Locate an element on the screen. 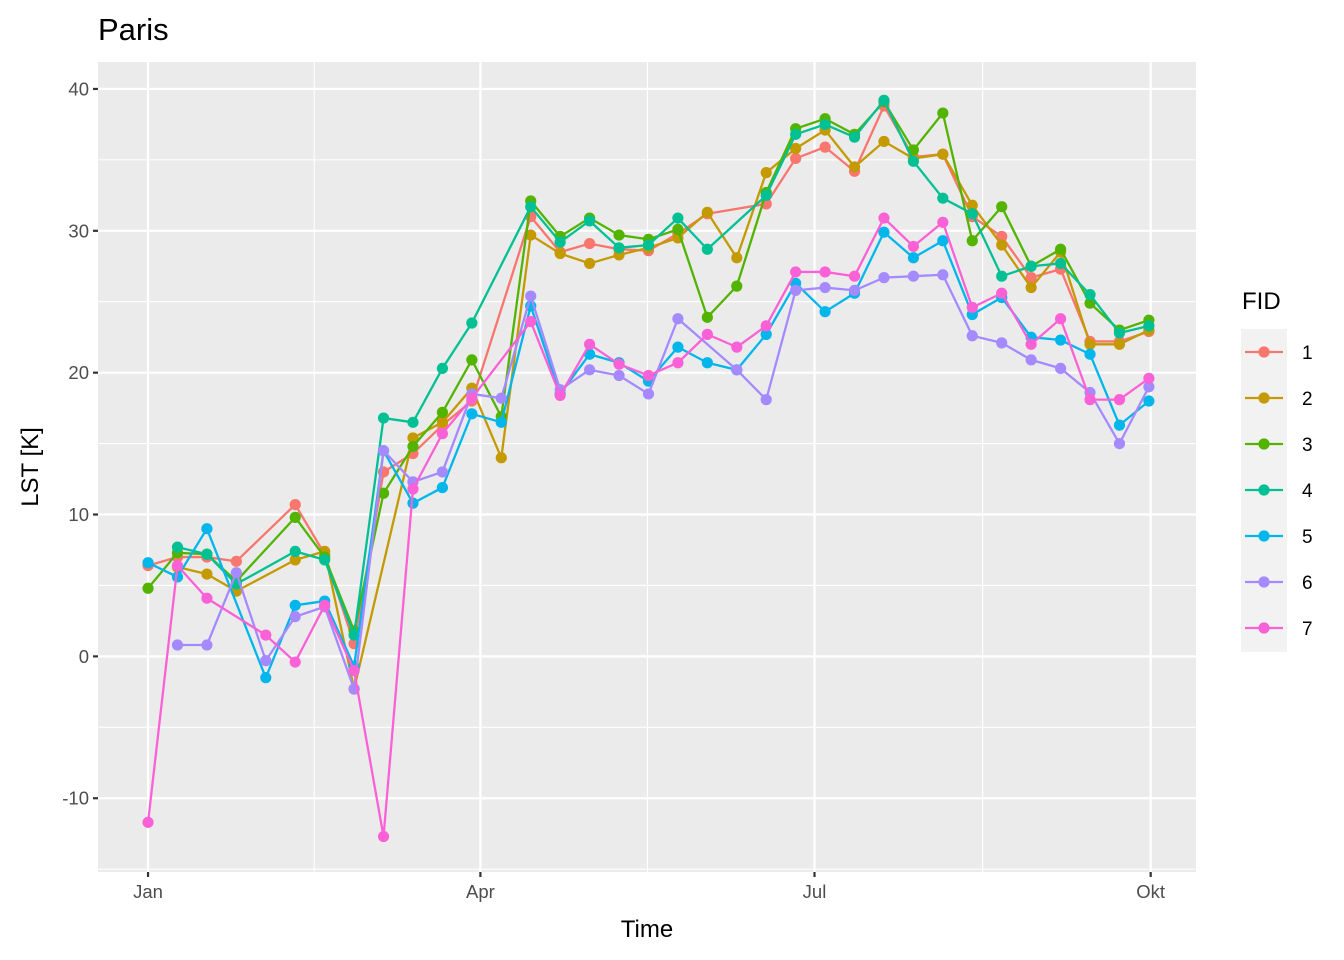  legend-title: FID is located at coordinates (1261, 301).